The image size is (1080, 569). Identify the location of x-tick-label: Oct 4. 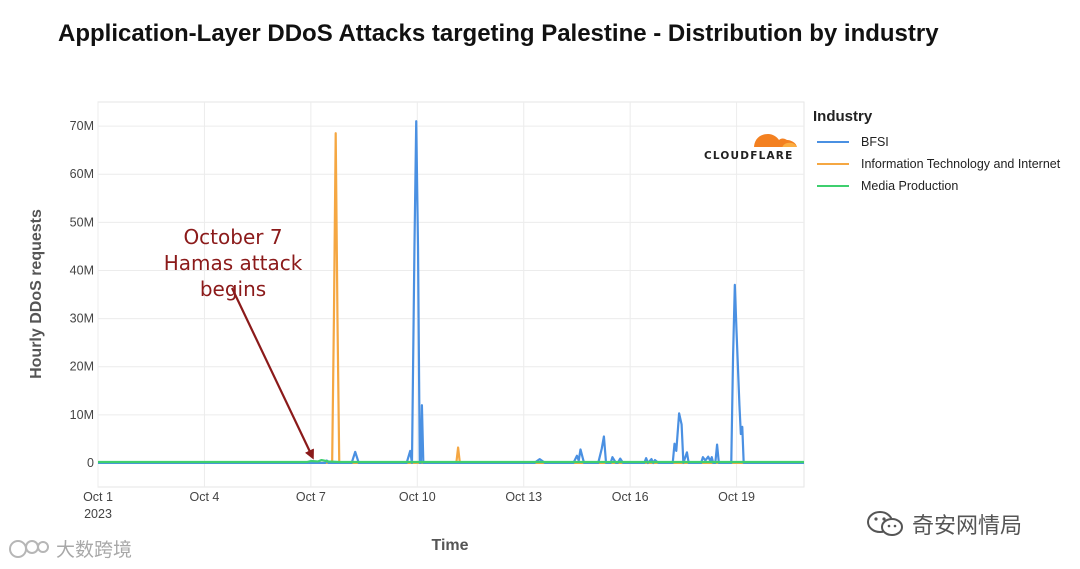
(204, 497).